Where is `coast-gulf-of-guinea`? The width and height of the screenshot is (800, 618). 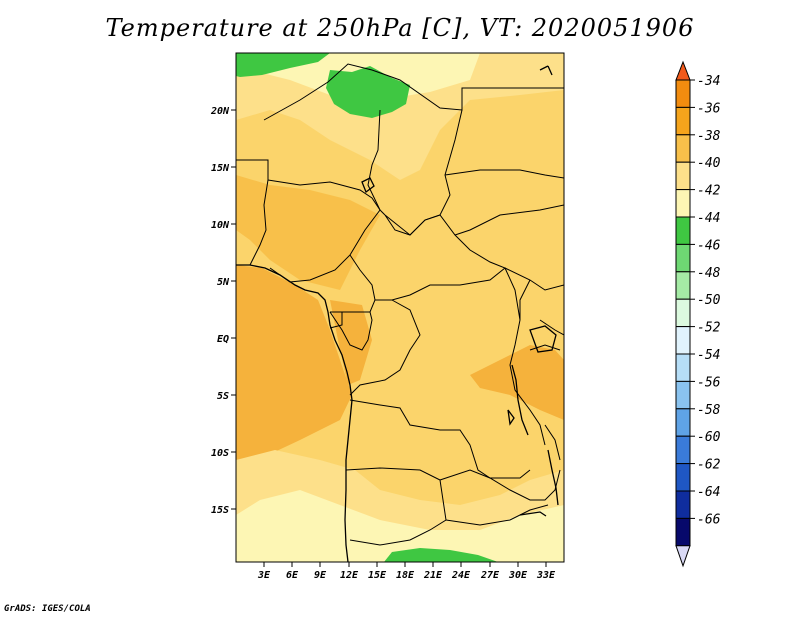 coast-gulf-of-guinea is located at coordinates (294, 413).